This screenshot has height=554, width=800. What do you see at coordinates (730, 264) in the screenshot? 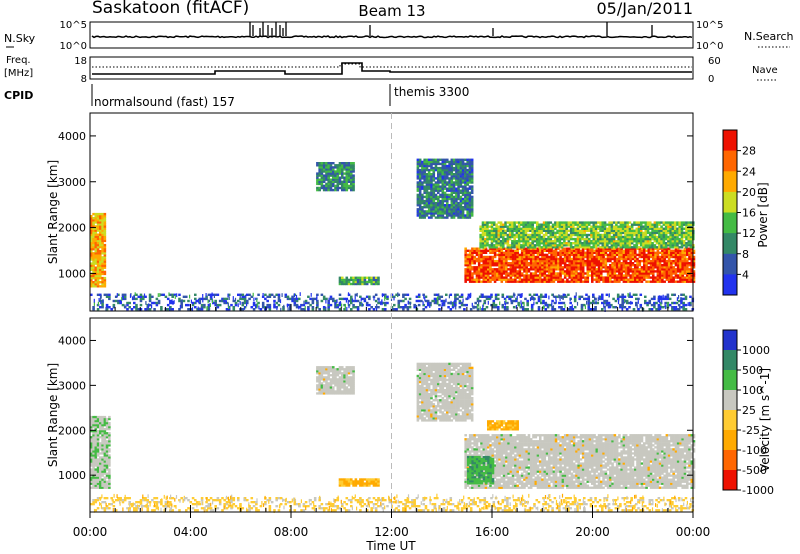
I see `colorbar-swatch` at bounding box center [730, 264].